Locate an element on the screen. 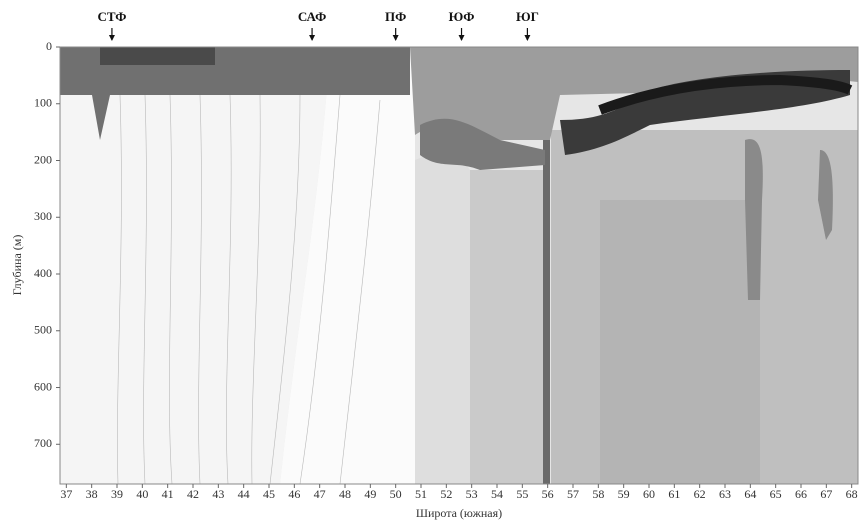 The image size is (865, 524). x-tick-label: 55 is located at coordinates (522, 494).